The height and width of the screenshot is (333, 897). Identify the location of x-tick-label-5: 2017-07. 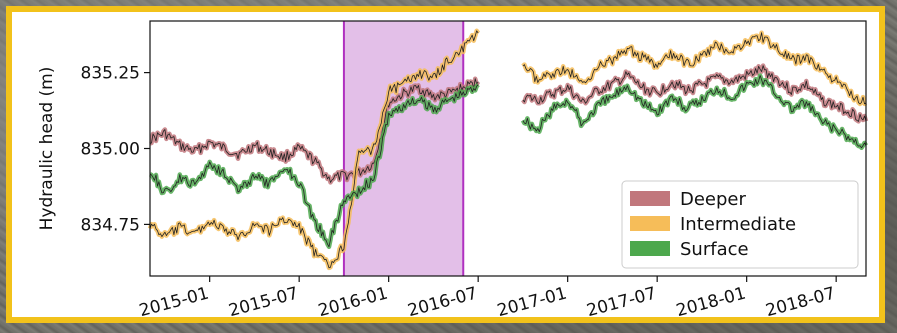
(622, 303).